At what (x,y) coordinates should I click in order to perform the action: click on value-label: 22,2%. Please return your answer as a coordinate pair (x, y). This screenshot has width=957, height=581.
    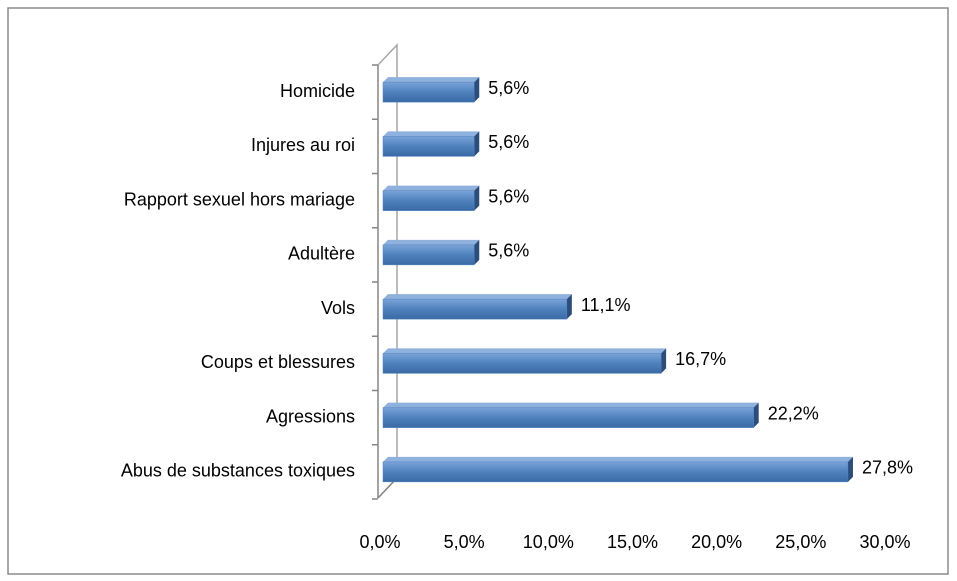
    Looking at the image, I should click on (793, 413).